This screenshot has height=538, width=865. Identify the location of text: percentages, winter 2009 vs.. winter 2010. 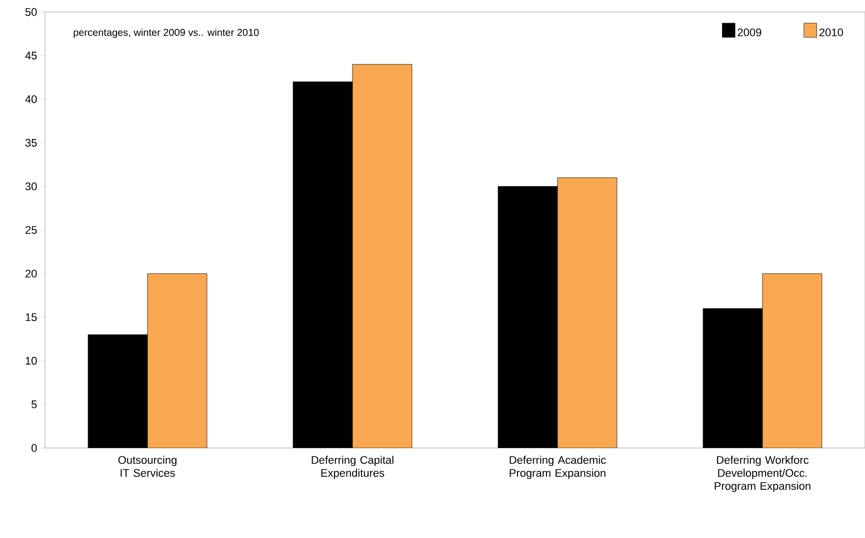
(166, 33).